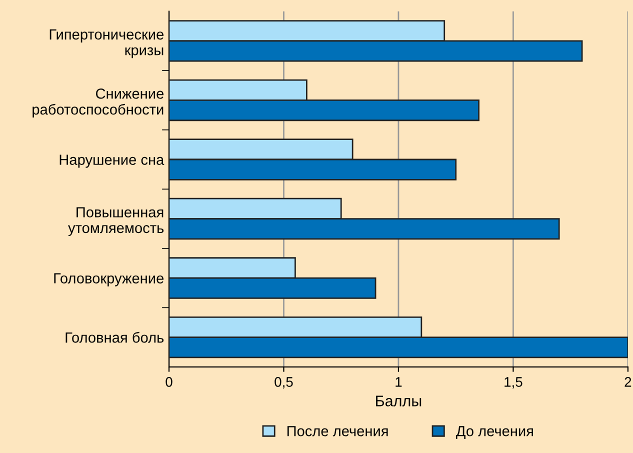 The height and width of the screenshot is (453, 633). Describe the element at coordinates (513, 382) in the screenshot. I see `text: 1,5` at that location.